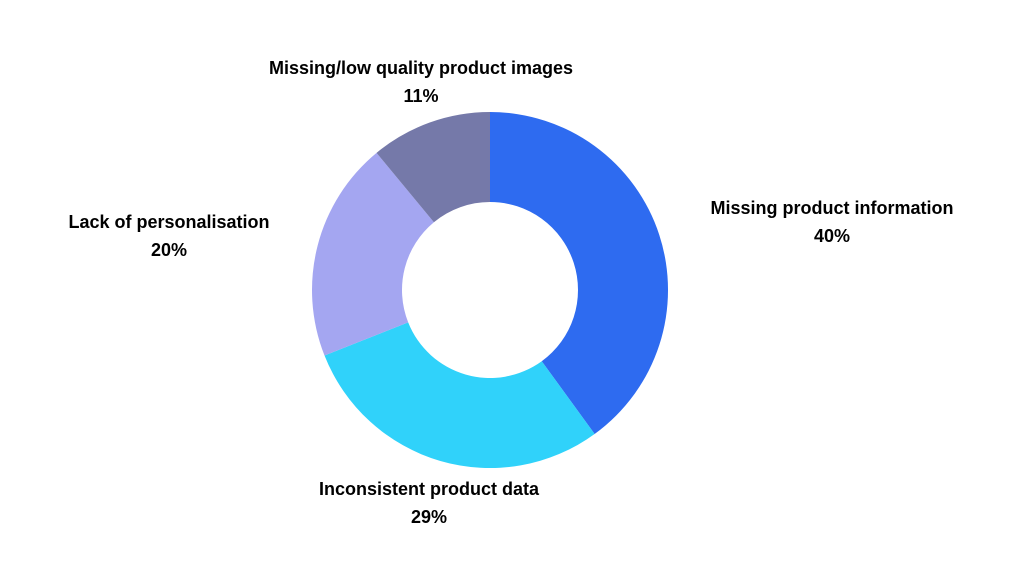  Describe the element at coordinates (169, 222) in the screenshot. I see `slice-label-text: Lack of personalisation` at that location.